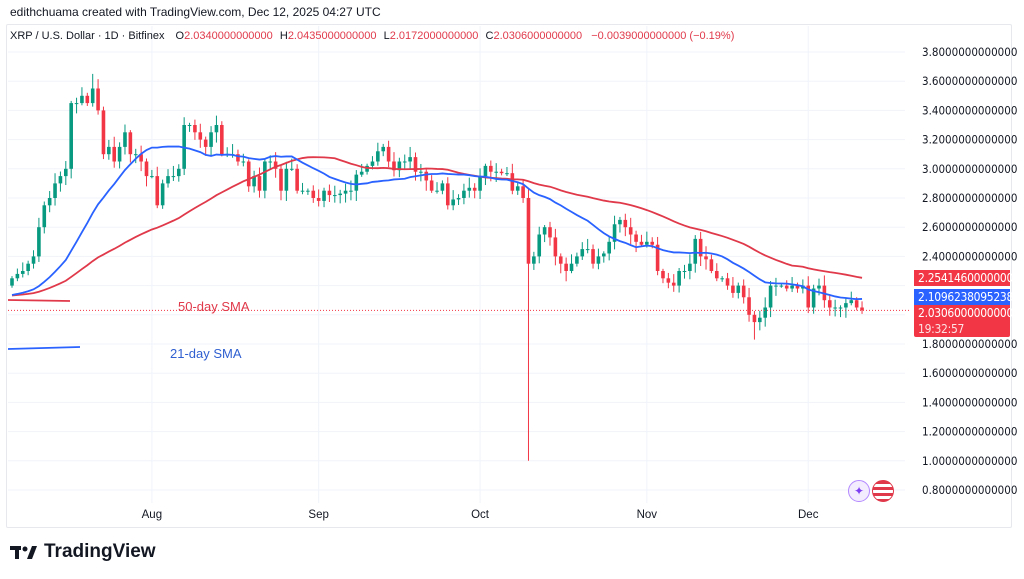 This screenshot has height=579, width=1024. What do you see at coordinates (228, 36) in the screenshot?
I see `open-value: 2.0340000000000` at bounding box center [228, 36].